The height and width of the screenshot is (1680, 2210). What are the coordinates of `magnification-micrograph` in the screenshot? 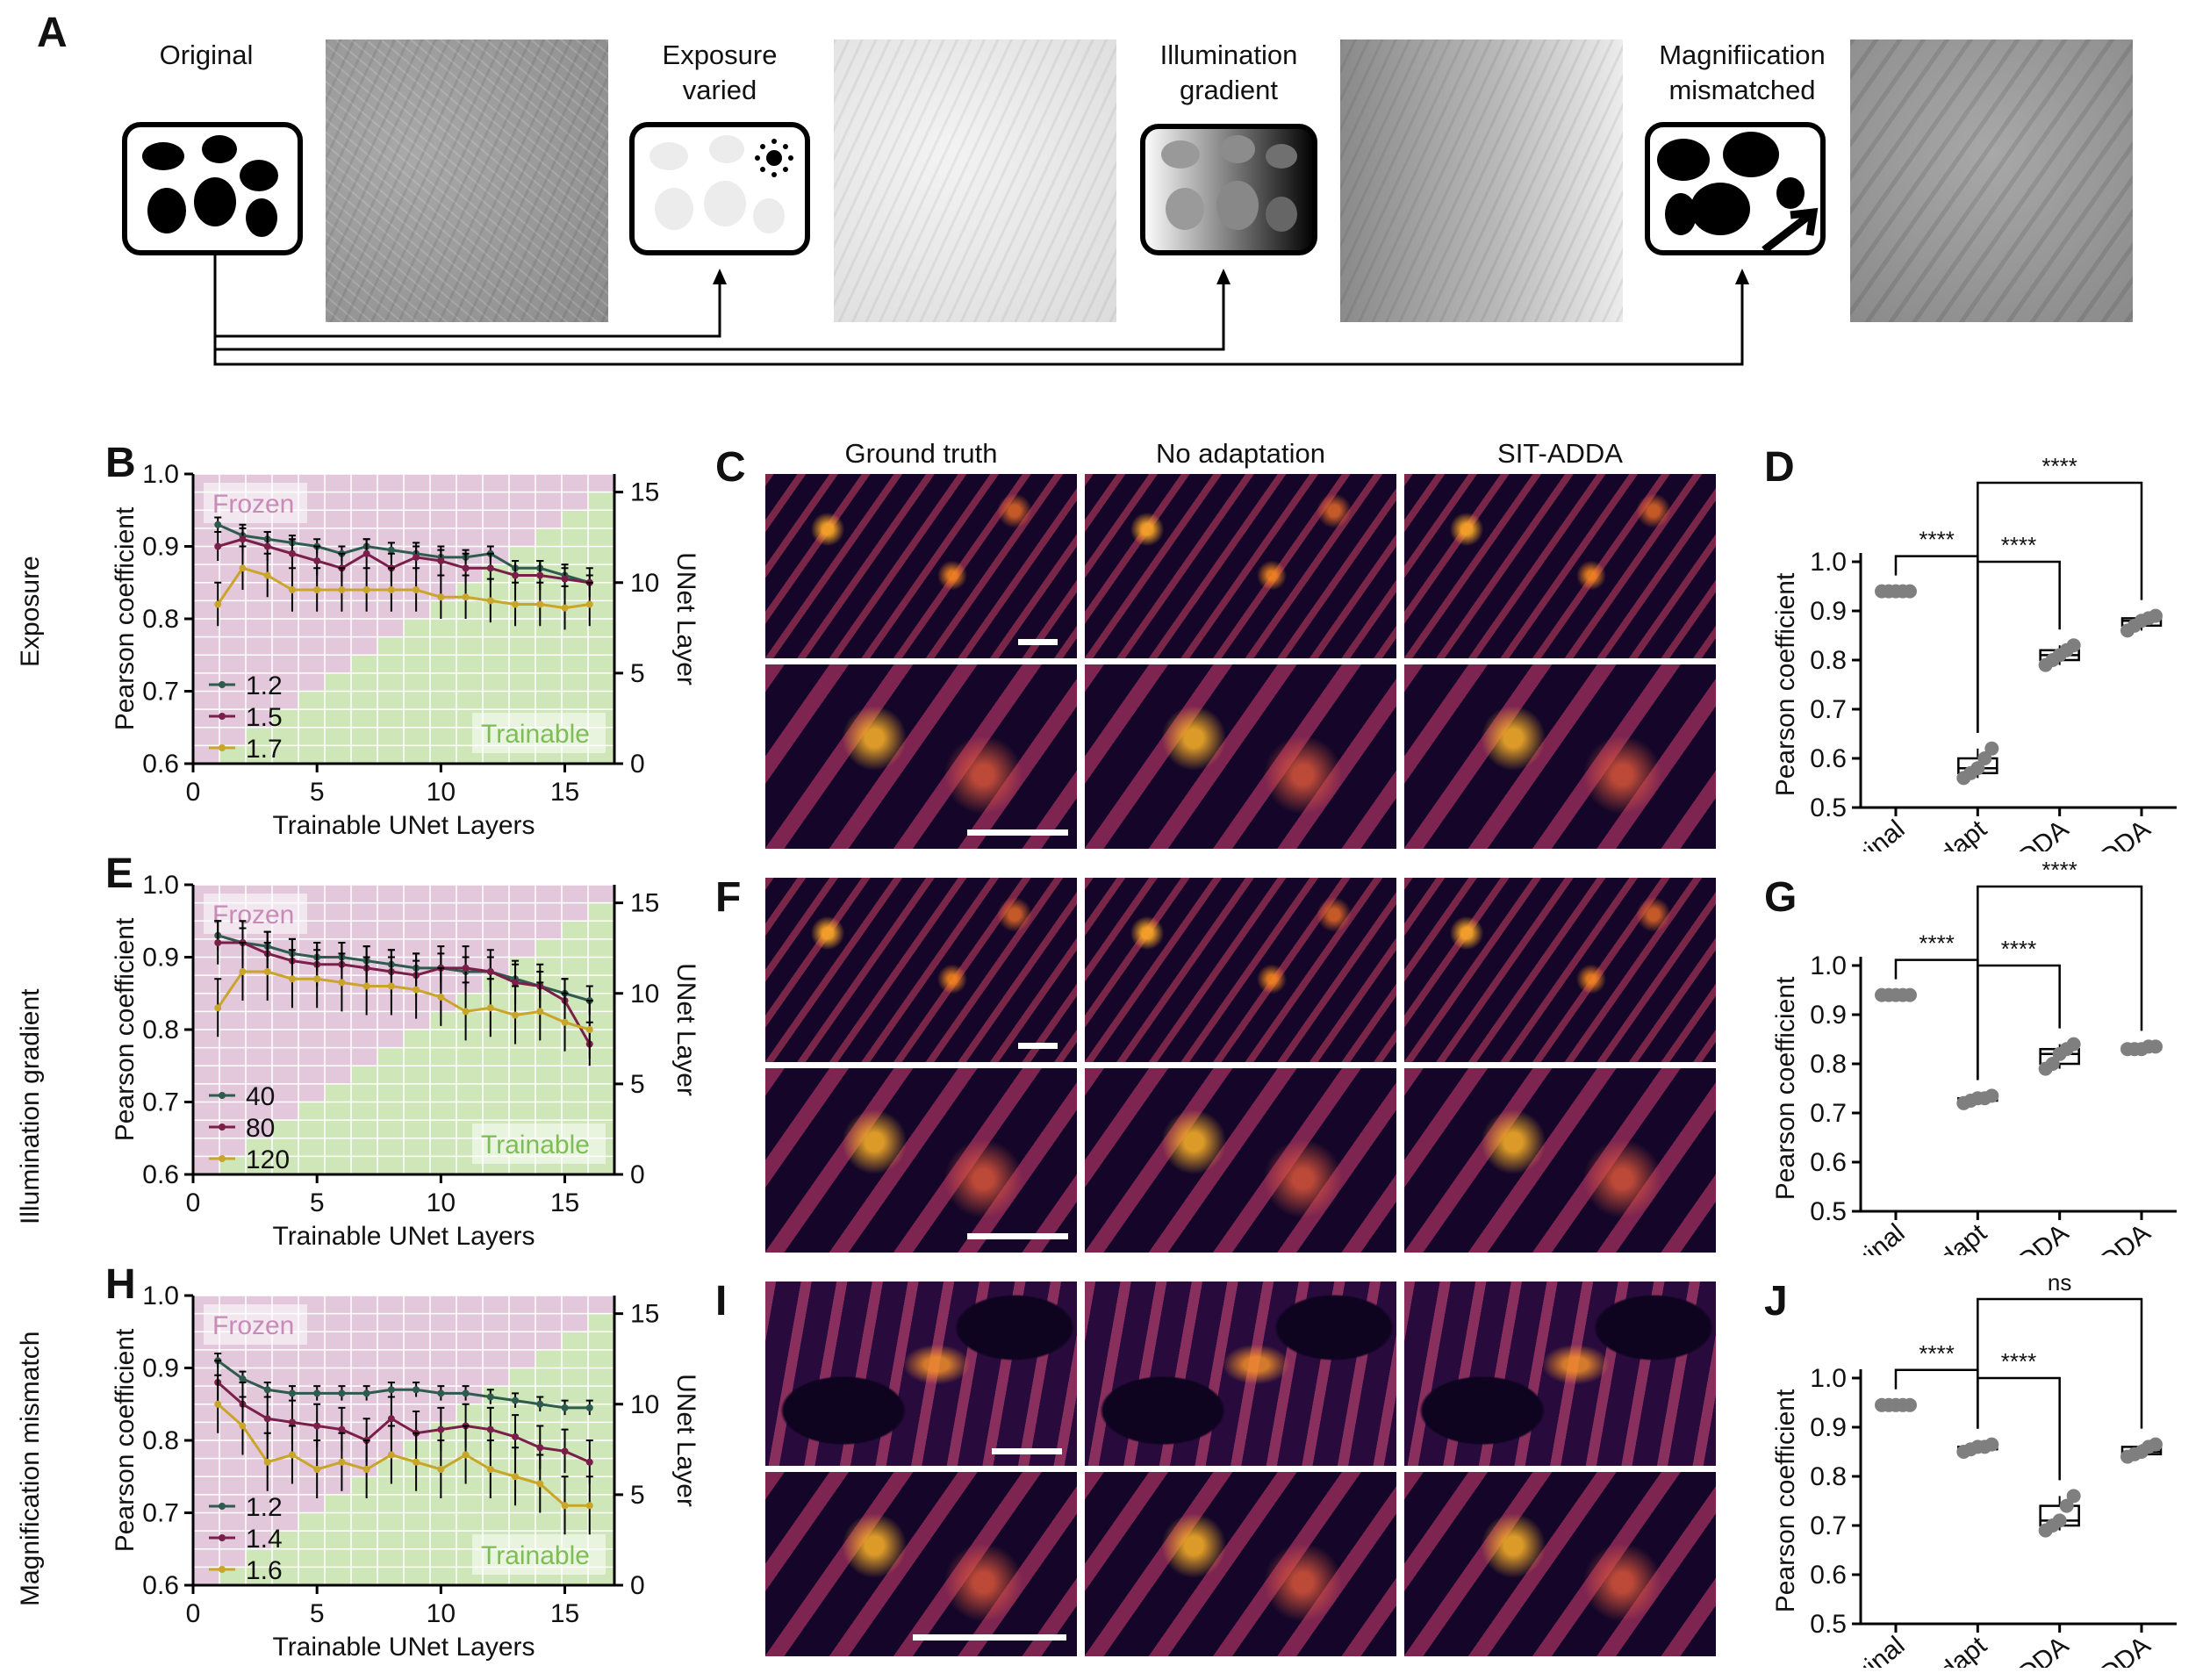 It's located at (1991, 180).